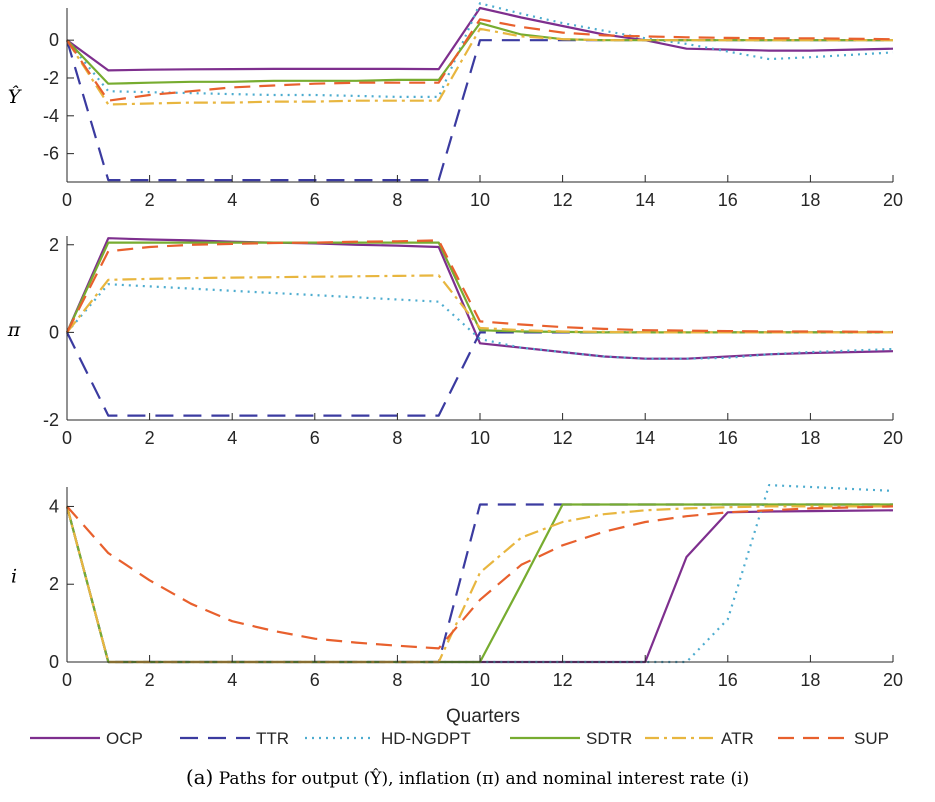 Image resolution: width=935 pixels, height=802 pixels. What do you see at coordinates (479, 374) in the screenshot?
I see `series-line-ttr` at bounding box center [479, 374].